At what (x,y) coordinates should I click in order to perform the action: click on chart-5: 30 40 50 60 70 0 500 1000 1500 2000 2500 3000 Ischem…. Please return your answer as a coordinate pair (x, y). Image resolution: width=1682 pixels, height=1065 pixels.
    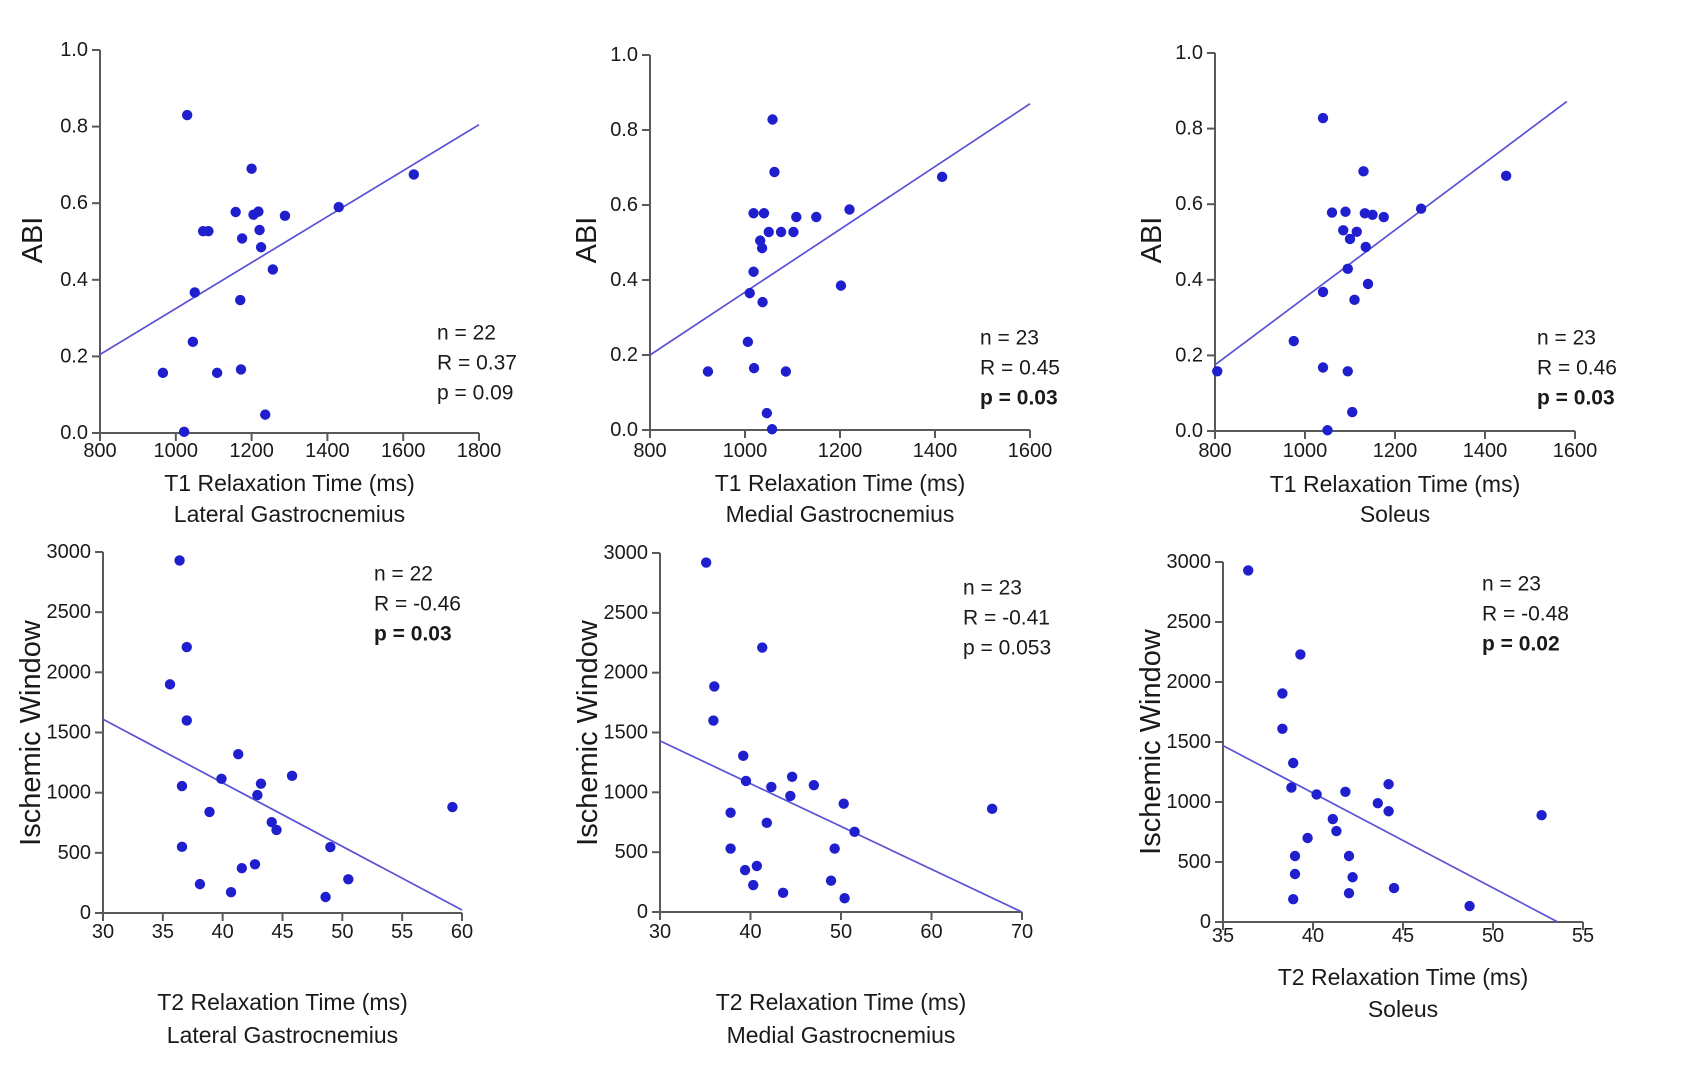
    Looking at the image, I should click on (811, 795).